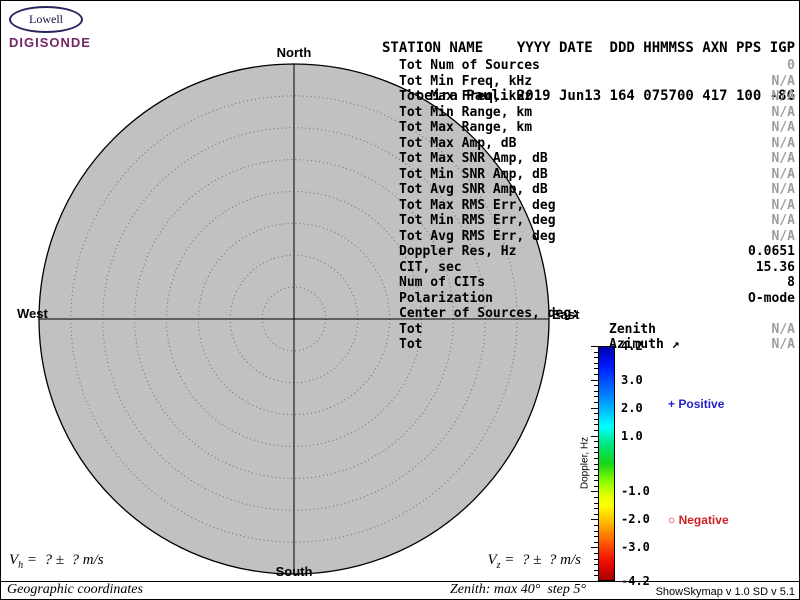 Image resolution: width=800 pixels, height=600 pixels. What do you see at coordinates (477, 205) in the screenshot?
I see `stat-label: Tot Max RMS Err, deg` at bounding box center [477, 205].